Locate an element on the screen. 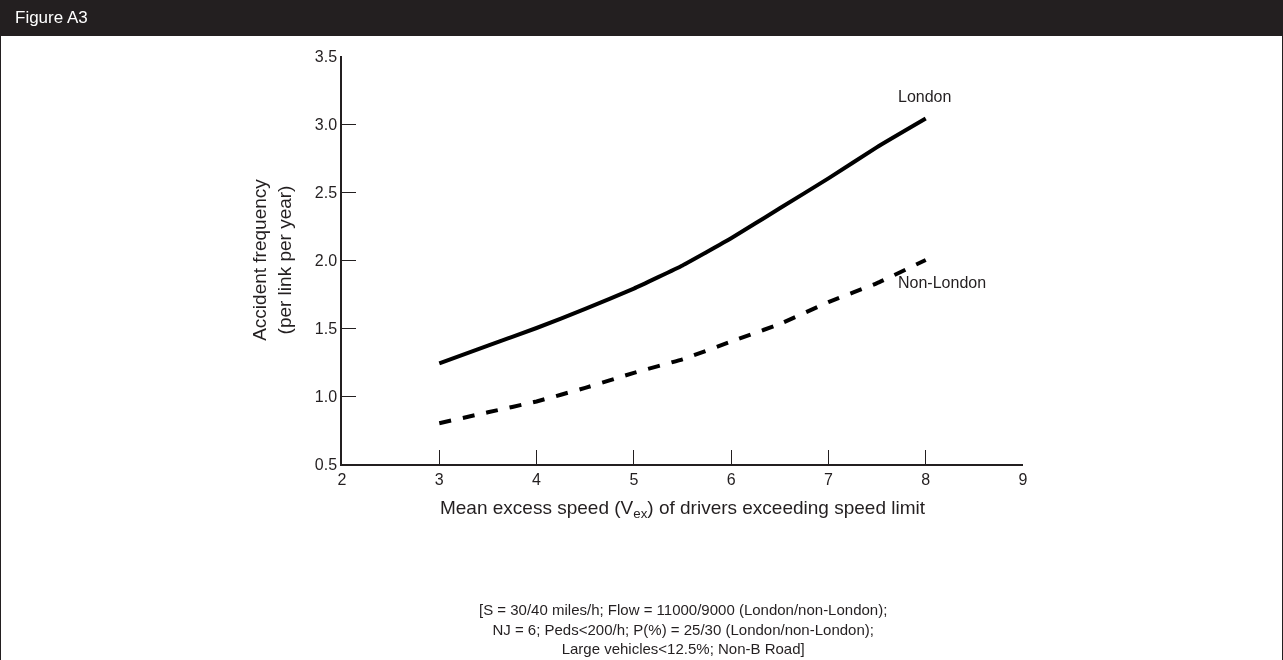  y-tick-label: 0.5 is located at coordinates (326, 464).